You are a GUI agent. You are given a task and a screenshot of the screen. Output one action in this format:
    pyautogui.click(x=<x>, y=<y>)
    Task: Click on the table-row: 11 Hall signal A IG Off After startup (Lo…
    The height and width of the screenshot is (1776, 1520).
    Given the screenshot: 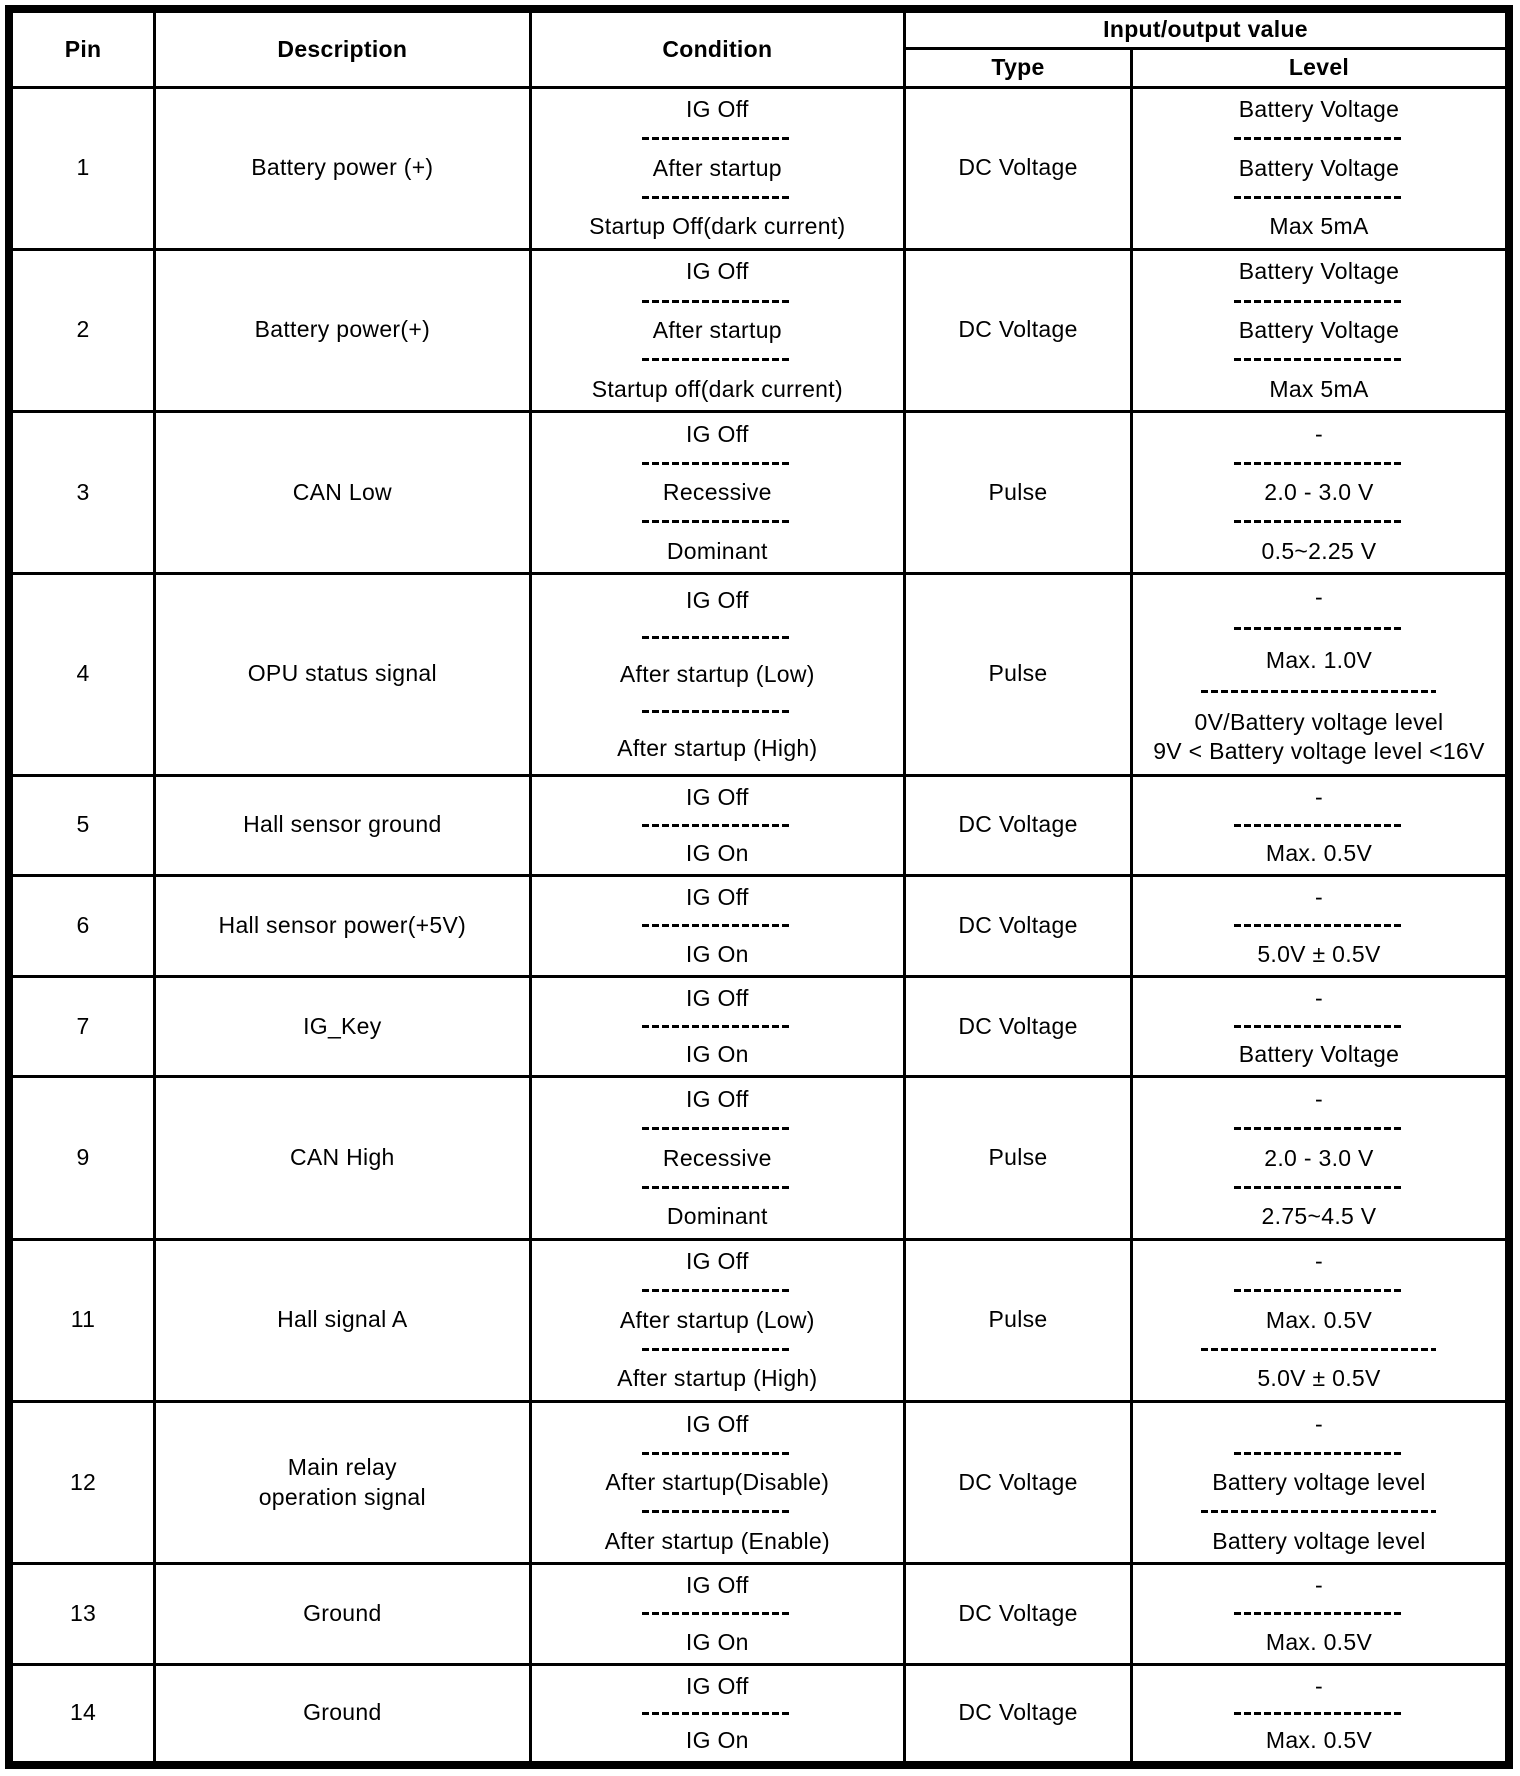 What is the action you would take?
    pyautogui.click(x=759, y=1320)
    